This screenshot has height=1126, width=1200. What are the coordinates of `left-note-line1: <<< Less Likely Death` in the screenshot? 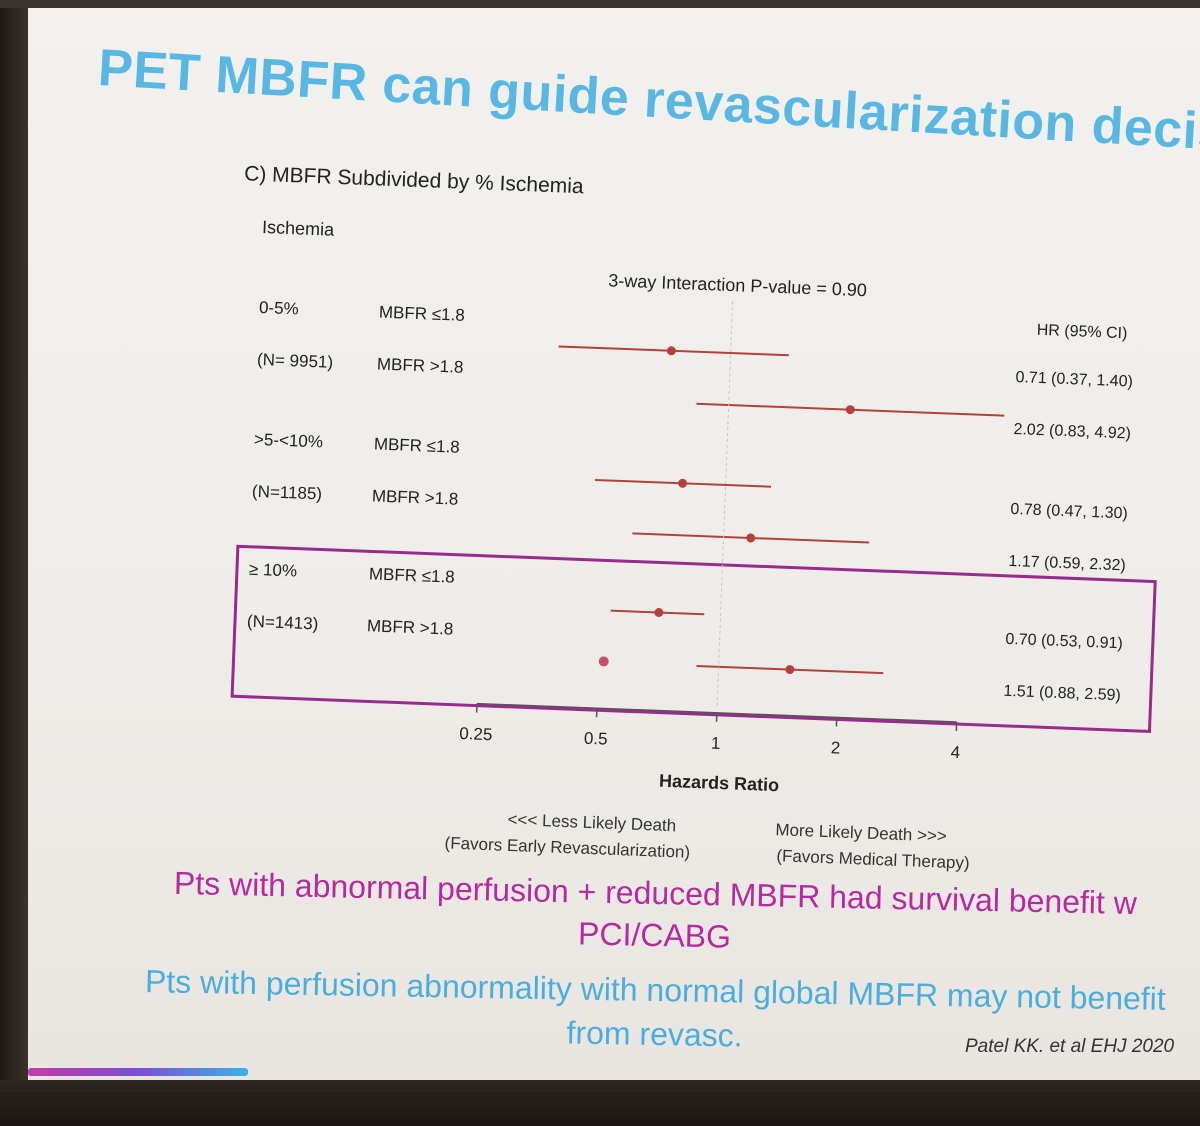 It's located at (591, 822).